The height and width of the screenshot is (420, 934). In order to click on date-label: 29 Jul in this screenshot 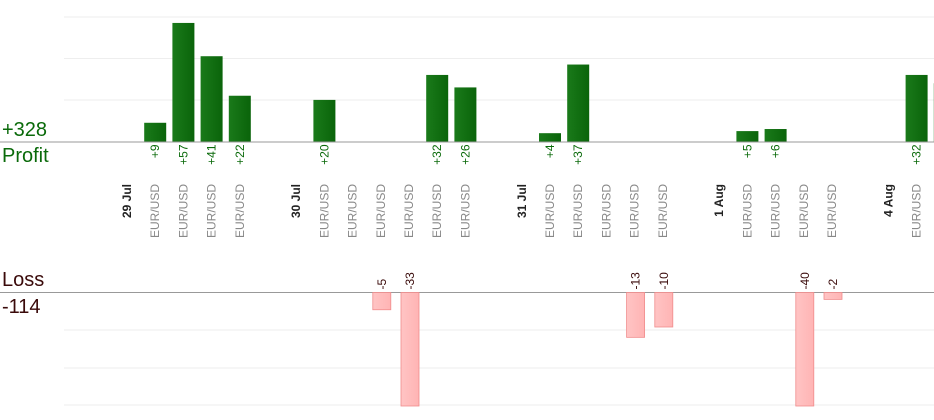, I will do `click(127, 201)`.